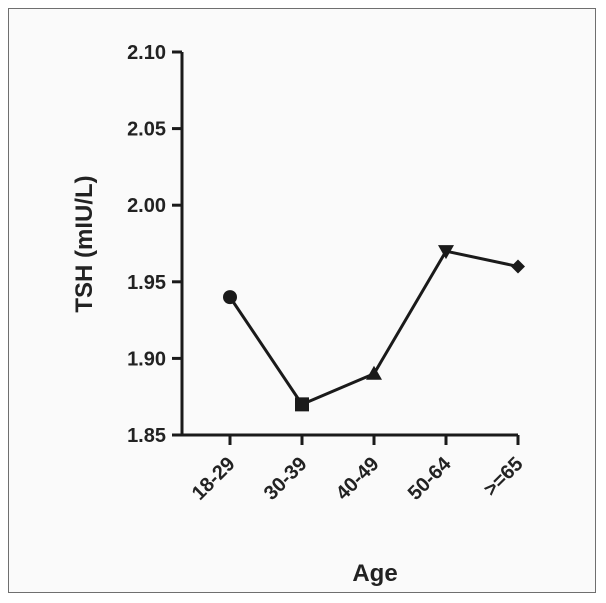 The image size is (606, 603). I want to click on y-tick-label: 1.95, so click(146, 283).